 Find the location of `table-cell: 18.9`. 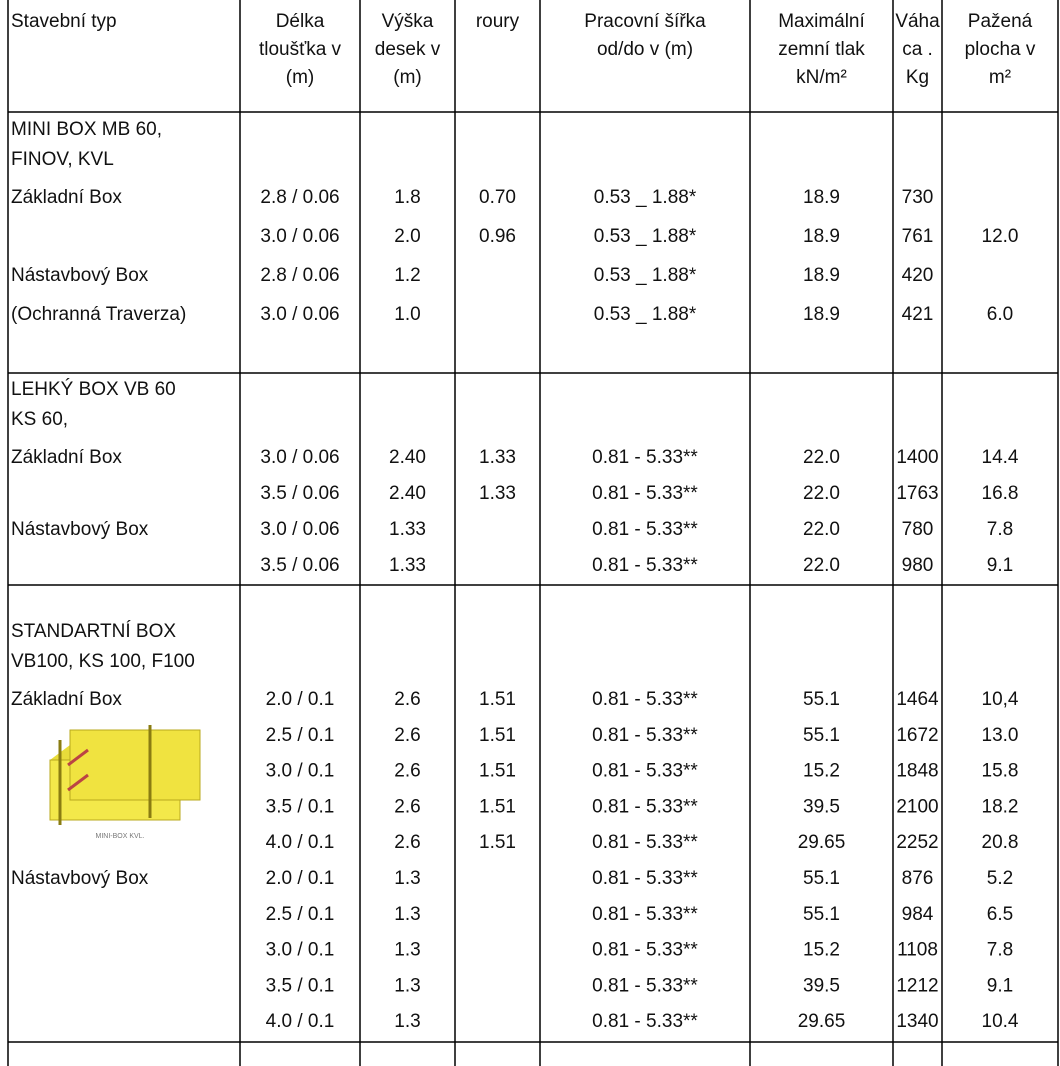

table-cell: 18.9 is located at coordinates (821, 275).